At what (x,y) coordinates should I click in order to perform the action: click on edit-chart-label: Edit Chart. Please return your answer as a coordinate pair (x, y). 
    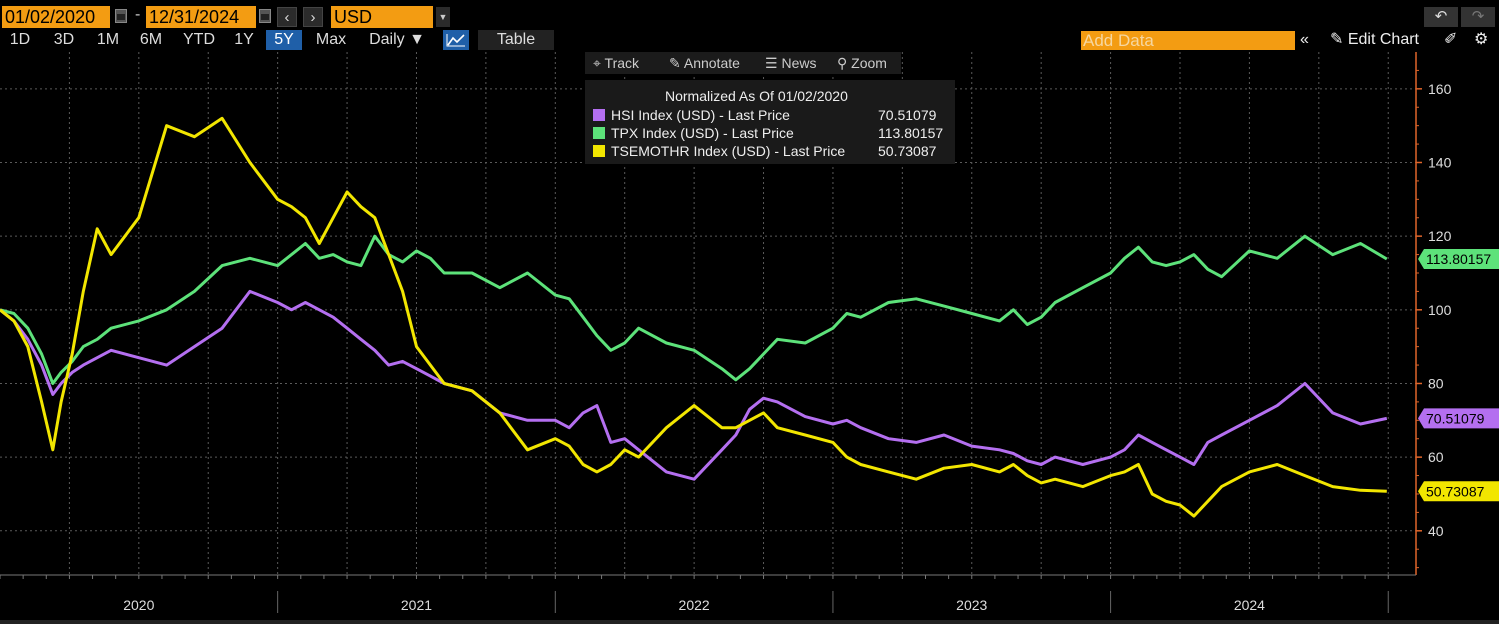
    Looking at the image, I should click on (1383, 39).